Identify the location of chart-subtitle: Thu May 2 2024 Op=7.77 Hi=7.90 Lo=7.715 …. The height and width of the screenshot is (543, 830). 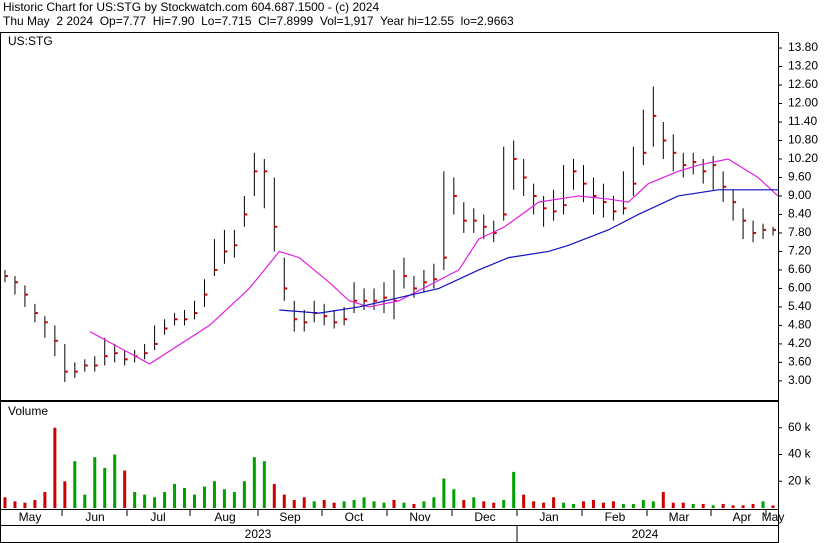
(258, 21).